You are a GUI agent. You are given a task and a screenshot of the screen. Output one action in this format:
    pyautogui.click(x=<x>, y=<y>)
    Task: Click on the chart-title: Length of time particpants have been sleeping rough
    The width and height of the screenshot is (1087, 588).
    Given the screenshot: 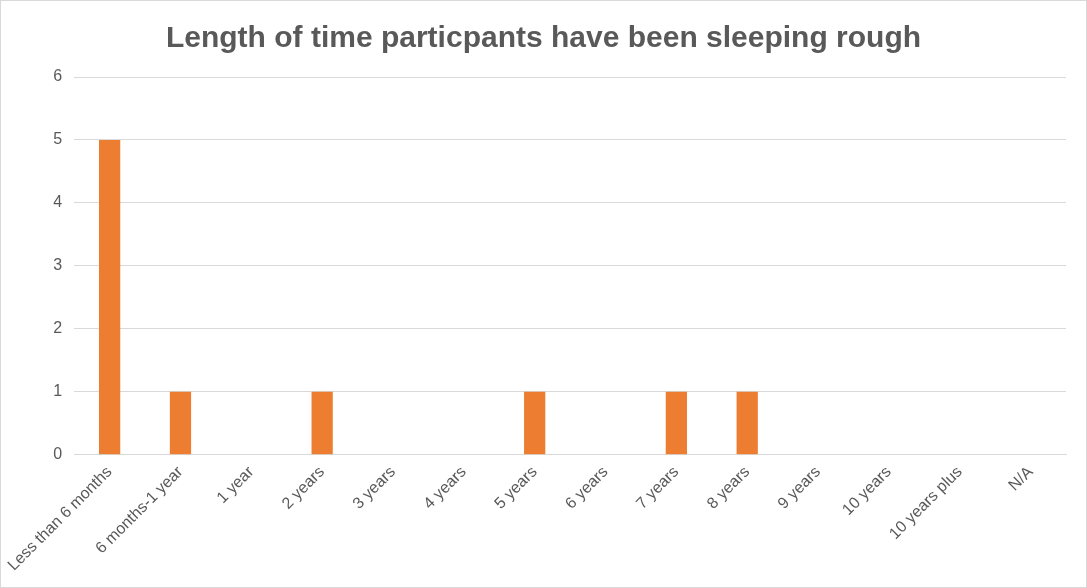 What is the action you would take?
    pyautogui.click(x=543, y=37)
    